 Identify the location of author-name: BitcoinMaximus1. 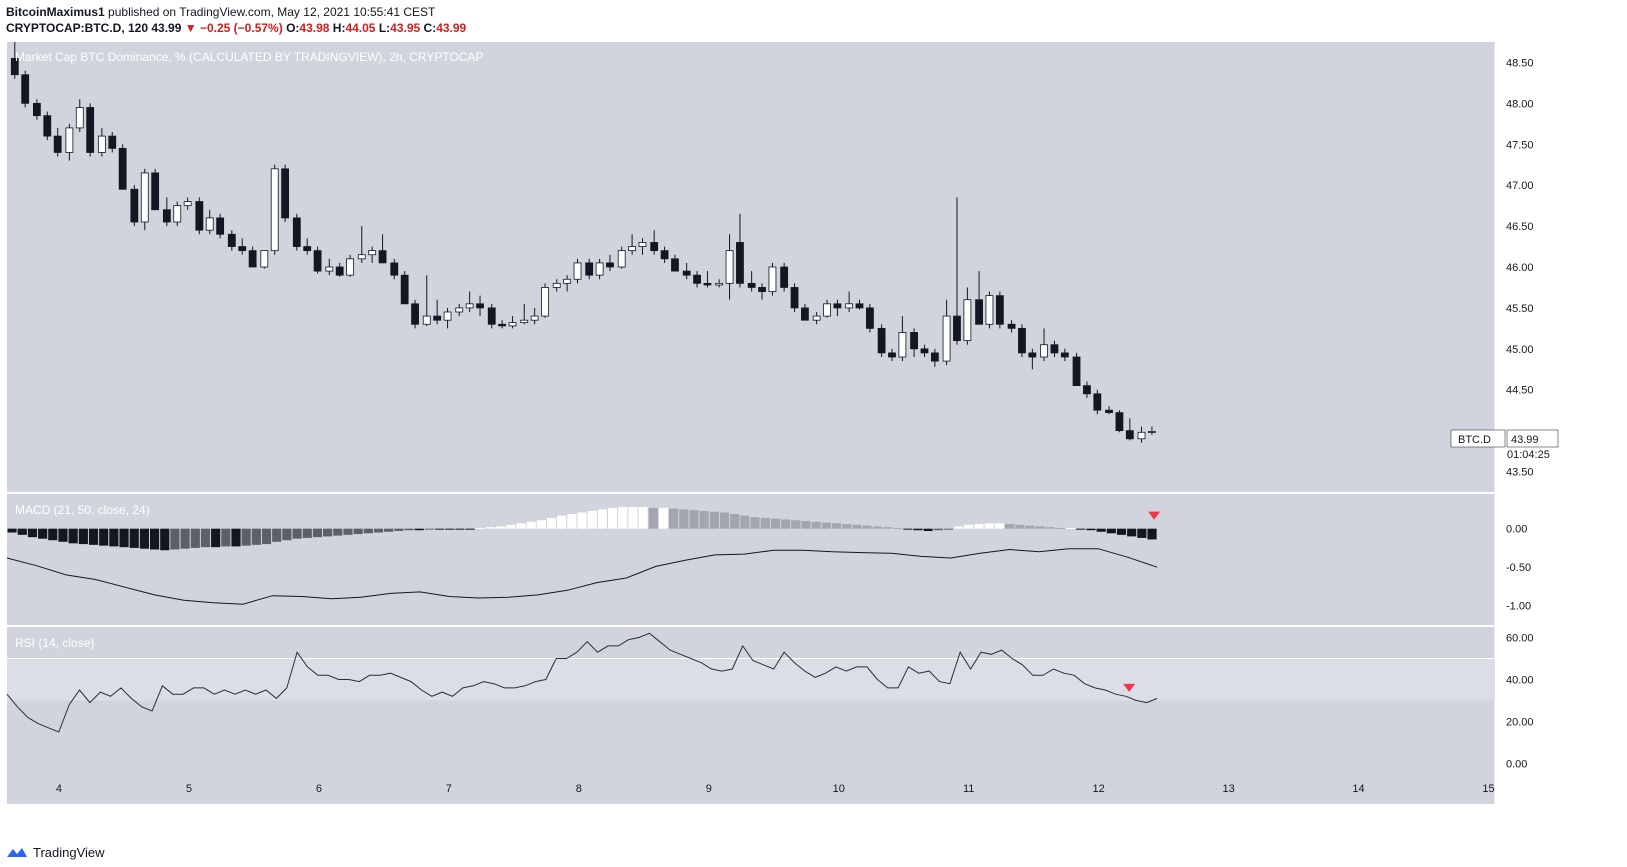
(55, 12).